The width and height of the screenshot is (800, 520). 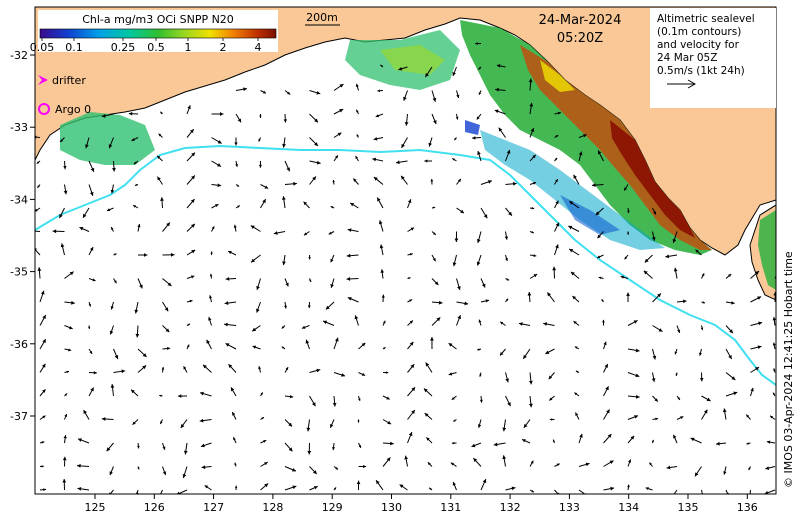 I want to click on x-tick-label: 128, so click(x=272, y=507).